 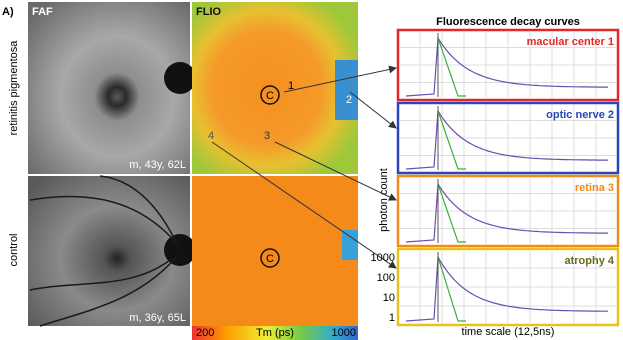 I want to click on colorbar-min: 200, so click(x=205, y=333).